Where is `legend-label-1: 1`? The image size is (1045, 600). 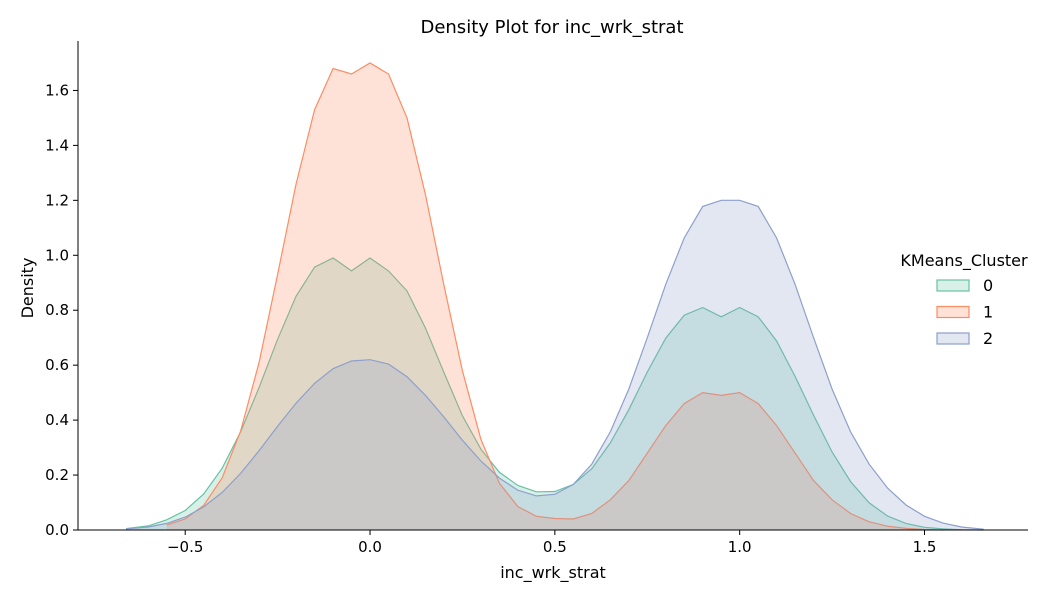 legend-label-1: 1 is located at coordinates (988, 312).